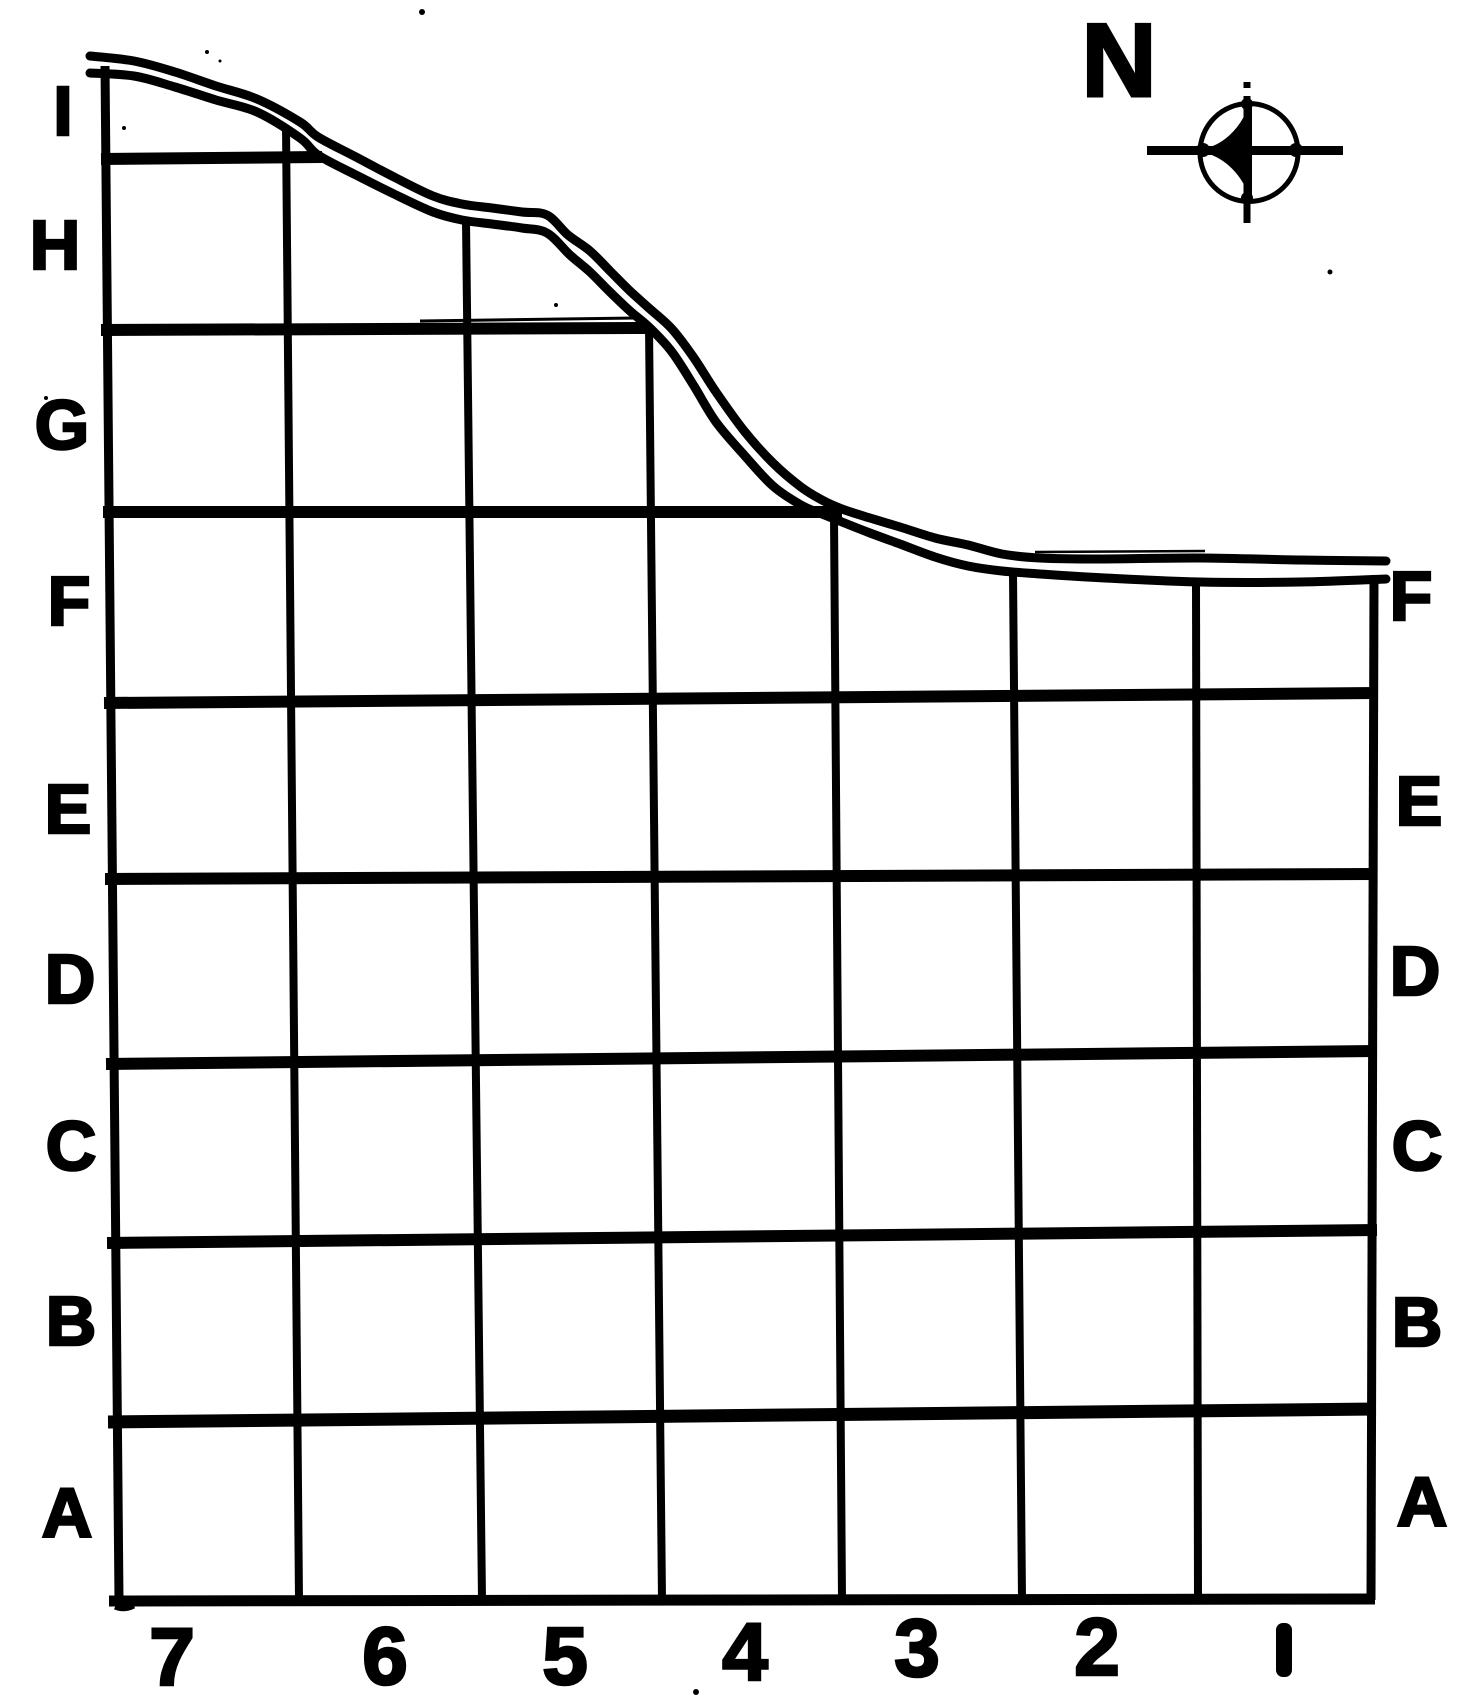 The width and height of the screenshot is (1468, 1702). What do you see at coordinates (1118, 61) in the screenshot?
I see `svg-text: N` at bounding box center [1118, 61].